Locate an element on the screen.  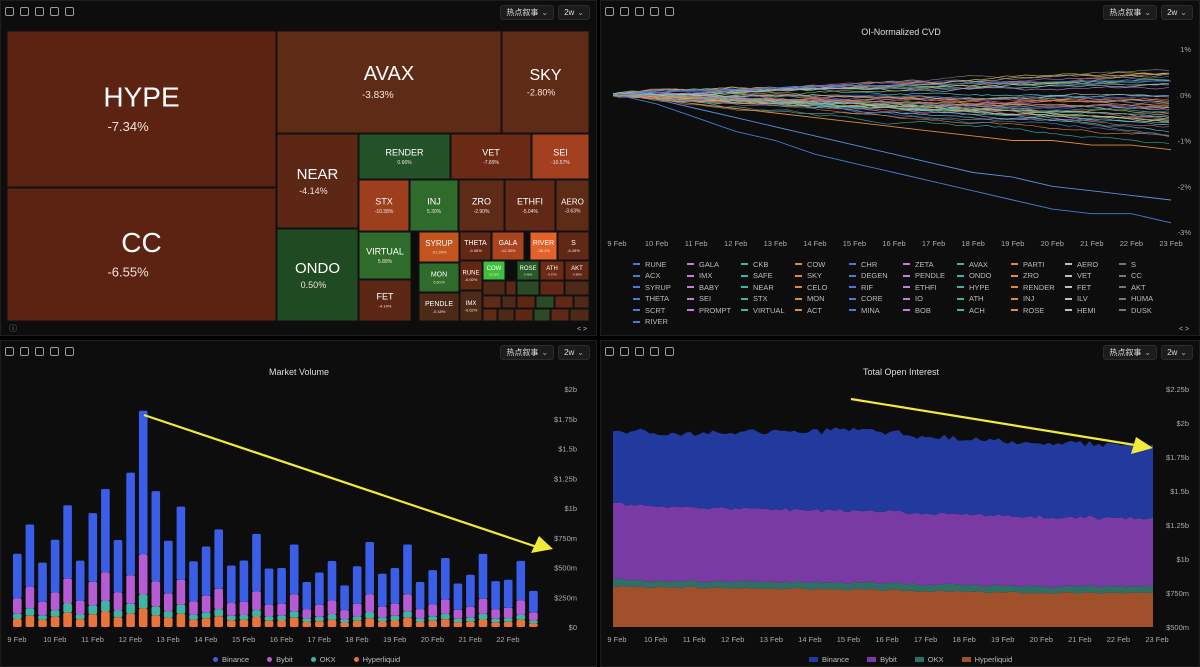
legend-item-pendle: PENDLE is located at coordinates (930, 276).